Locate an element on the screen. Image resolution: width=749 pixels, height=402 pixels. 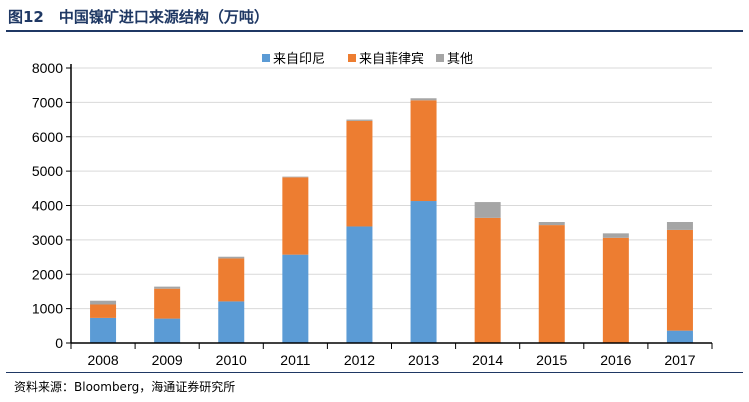
x-tick-label: 2014 is located at coordinates (487, 360).